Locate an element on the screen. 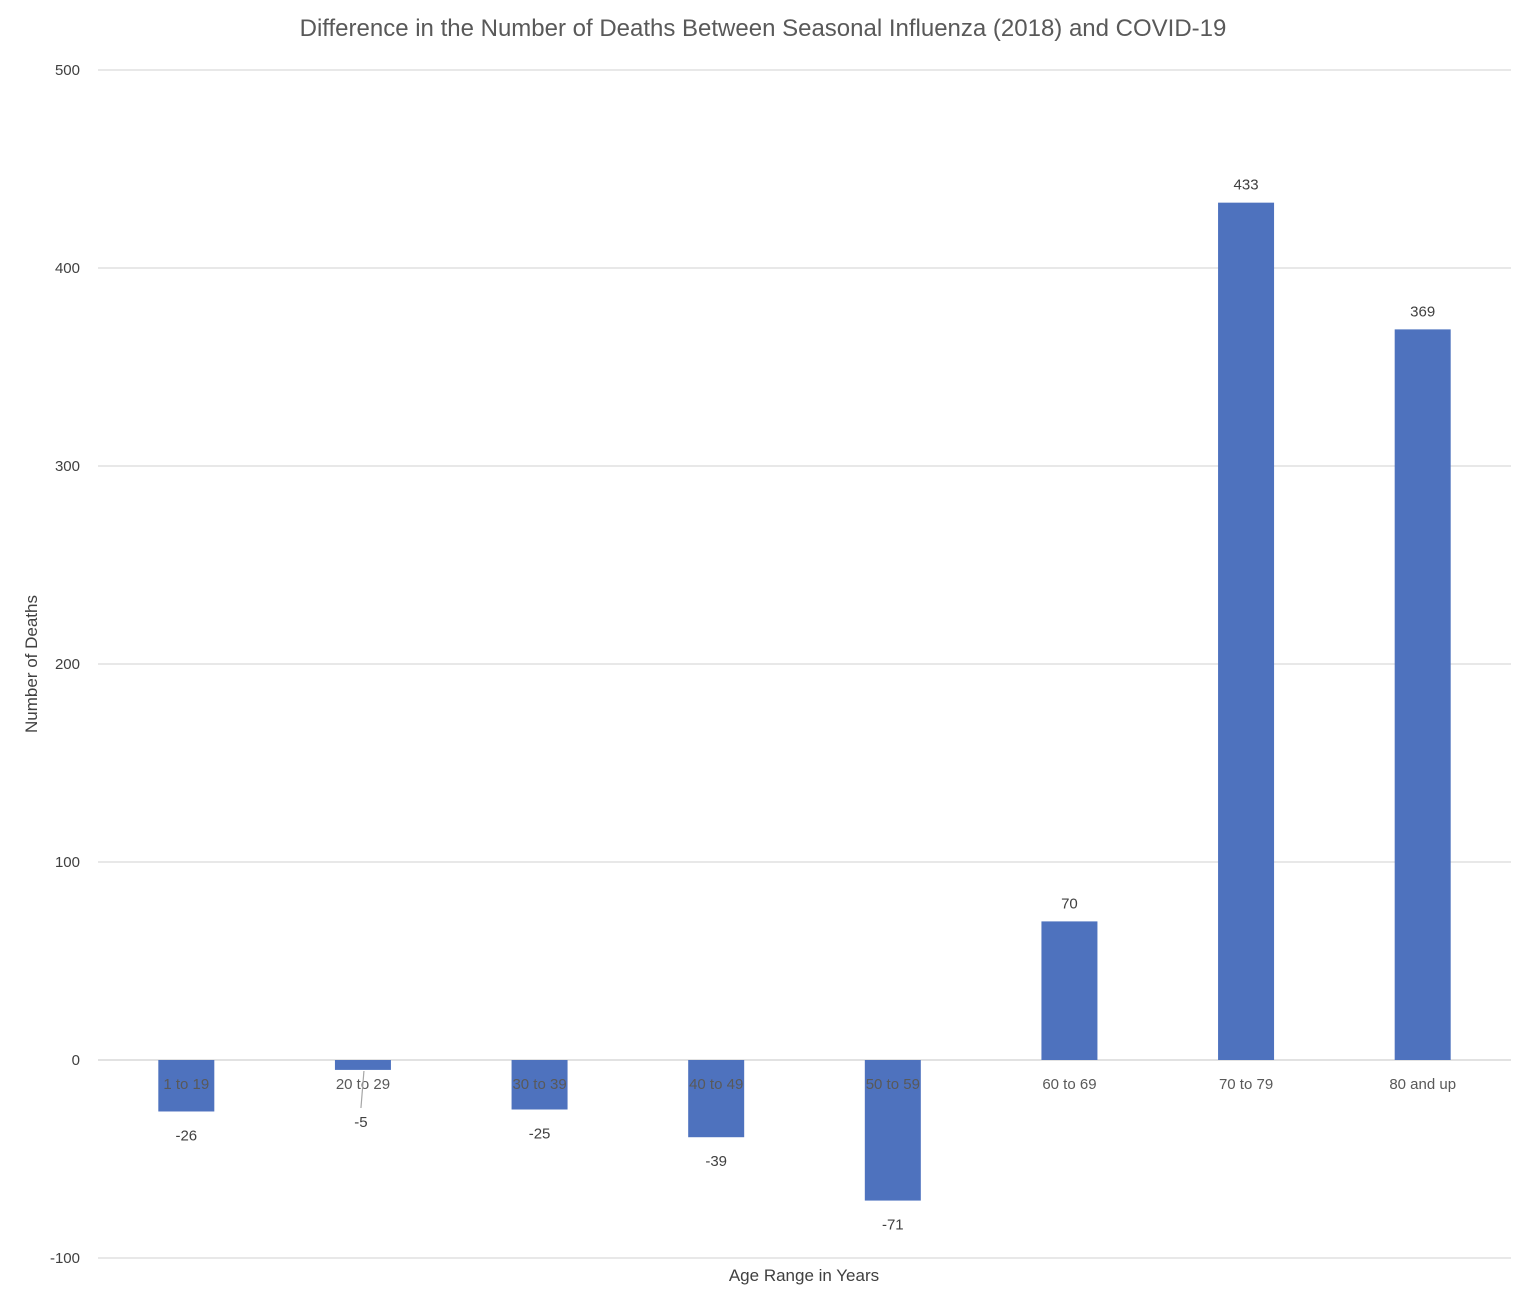 The image size is (1530, 1304). data-label: -5 is located at coordinates (360, 1122).